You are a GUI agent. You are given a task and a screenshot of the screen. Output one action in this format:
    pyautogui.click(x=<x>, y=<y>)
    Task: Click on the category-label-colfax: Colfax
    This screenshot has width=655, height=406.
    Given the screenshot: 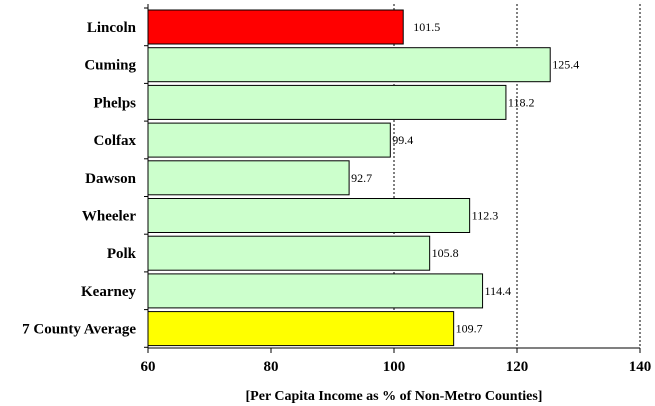 What is the action you would take?
    pyautogui.click(x=115, y=141)
    